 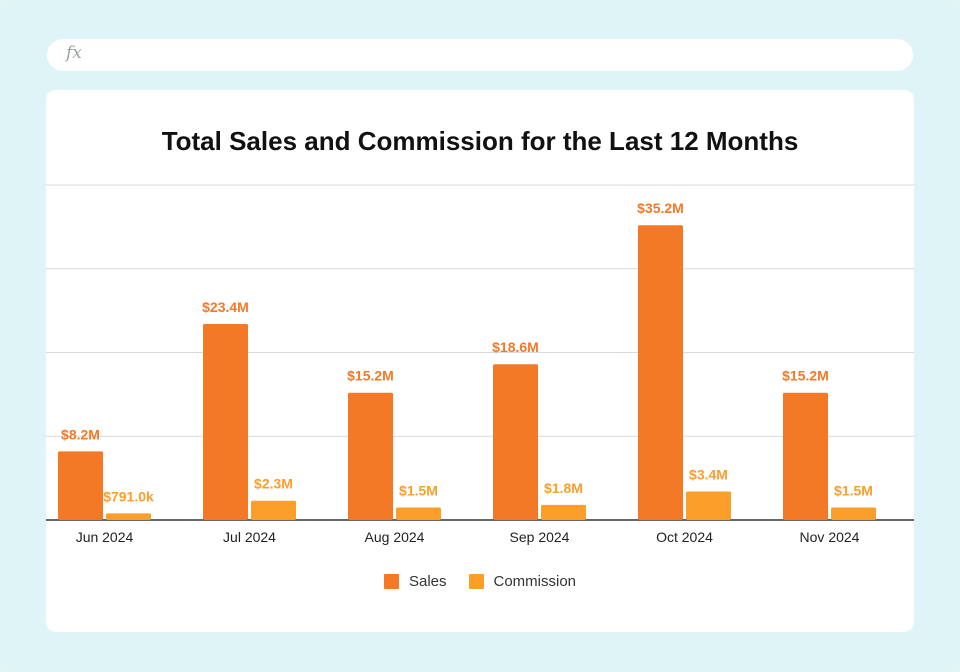 I want to click on legend-label-sales: Sales, so click(x=427, y=581).